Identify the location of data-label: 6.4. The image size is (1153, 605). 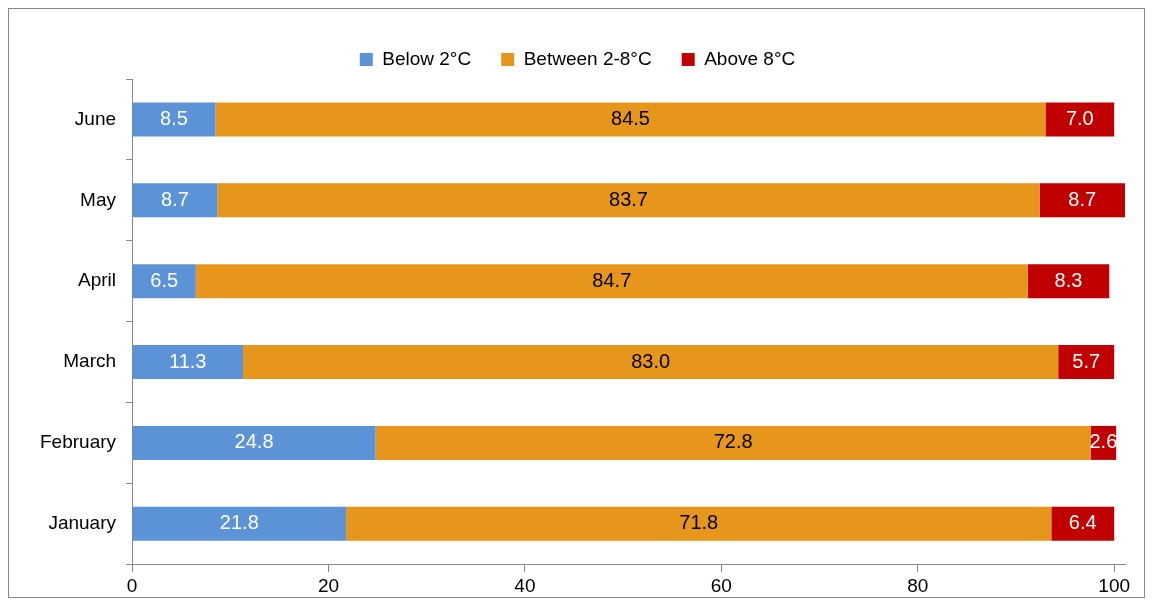
(1082, 522).